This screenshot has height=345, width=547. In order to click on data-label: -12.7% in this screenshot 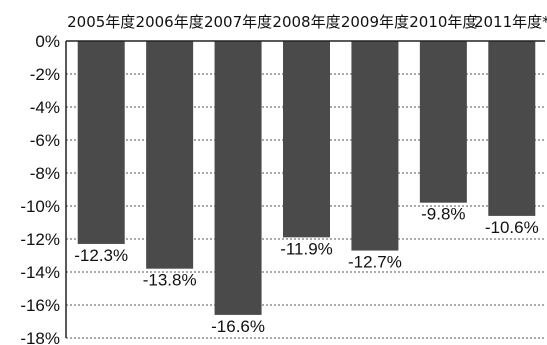, I will do `click(375, 262)`.